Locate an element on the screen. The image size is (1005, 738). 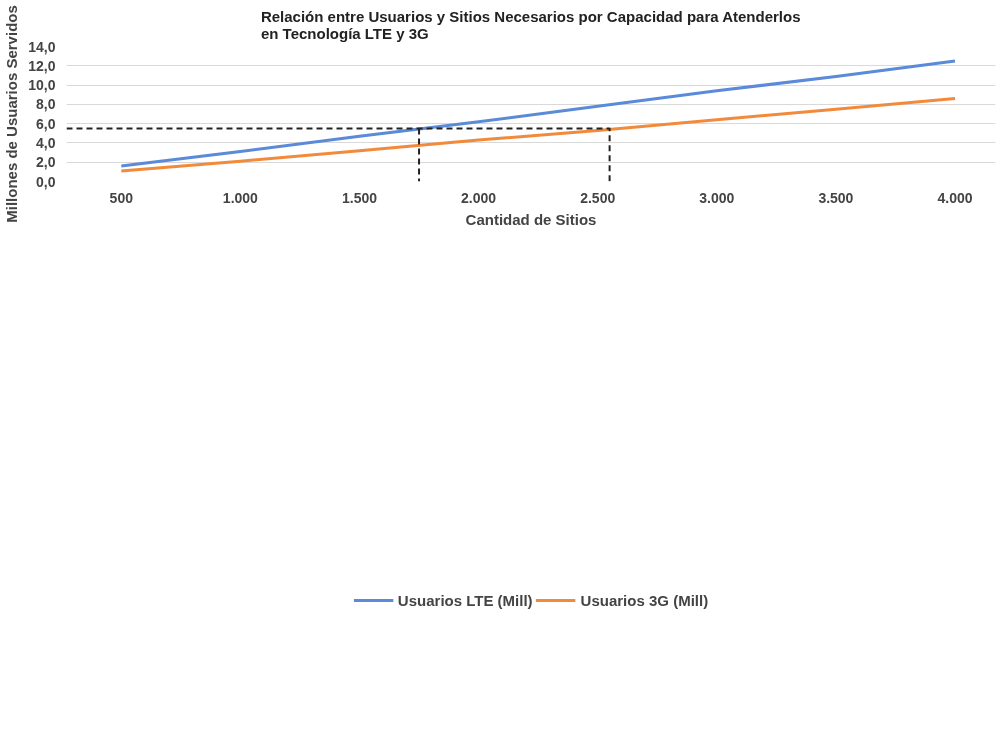
legend-label: Usuarios LTE (Mill) is located at coordinates (465, 600).